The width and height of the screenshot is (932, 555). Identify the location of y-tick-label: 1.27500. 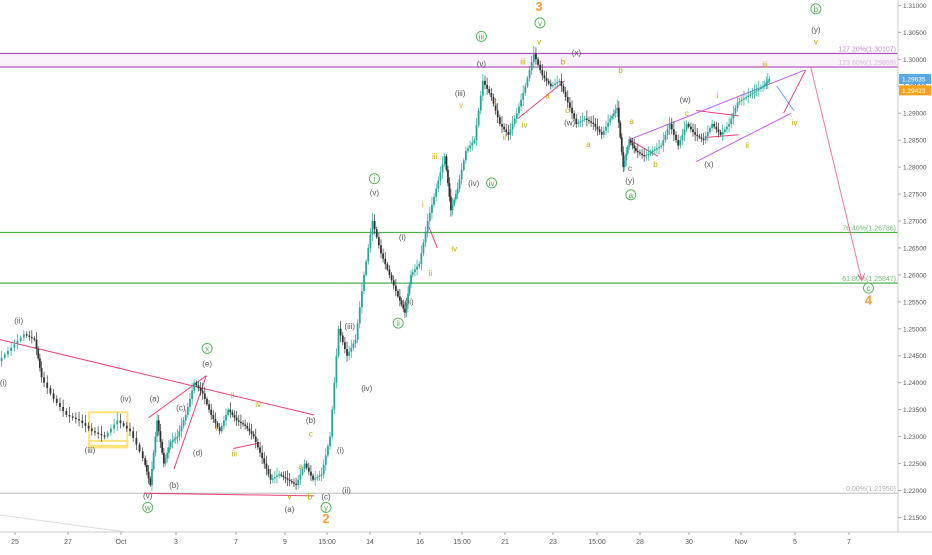
(915, 195).